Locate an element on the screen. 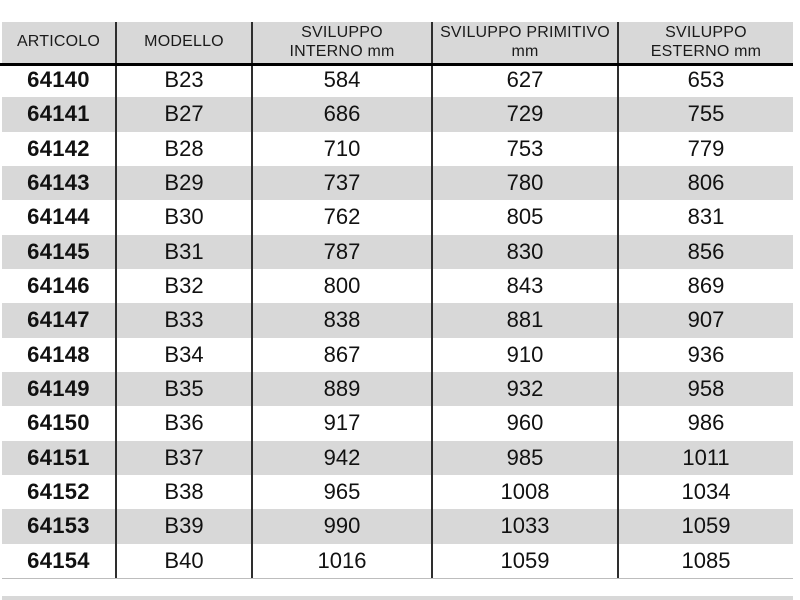 The width and height of the screenshot is (800, 600). cell-sviluppo-primitivo: 932 is located at coordinates (524, 389).